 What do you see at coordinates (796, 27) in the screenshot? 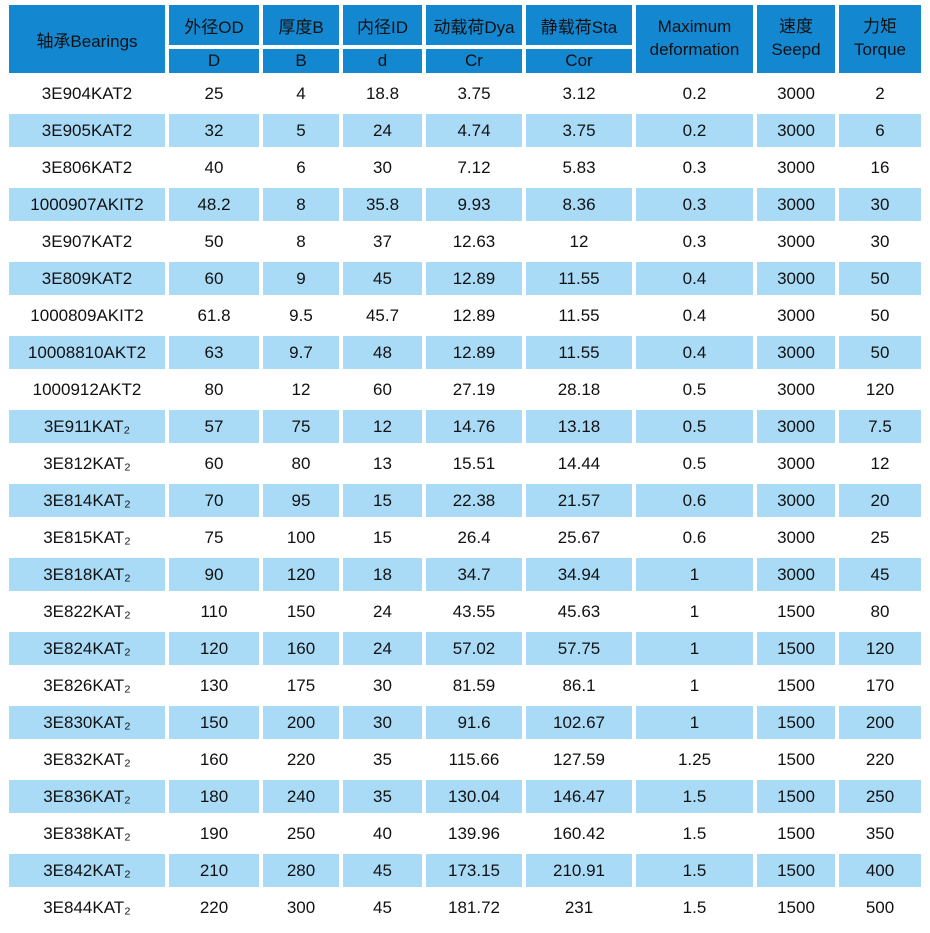
I see `speed-label-zh: 速度` at bounding box center [796, 27].